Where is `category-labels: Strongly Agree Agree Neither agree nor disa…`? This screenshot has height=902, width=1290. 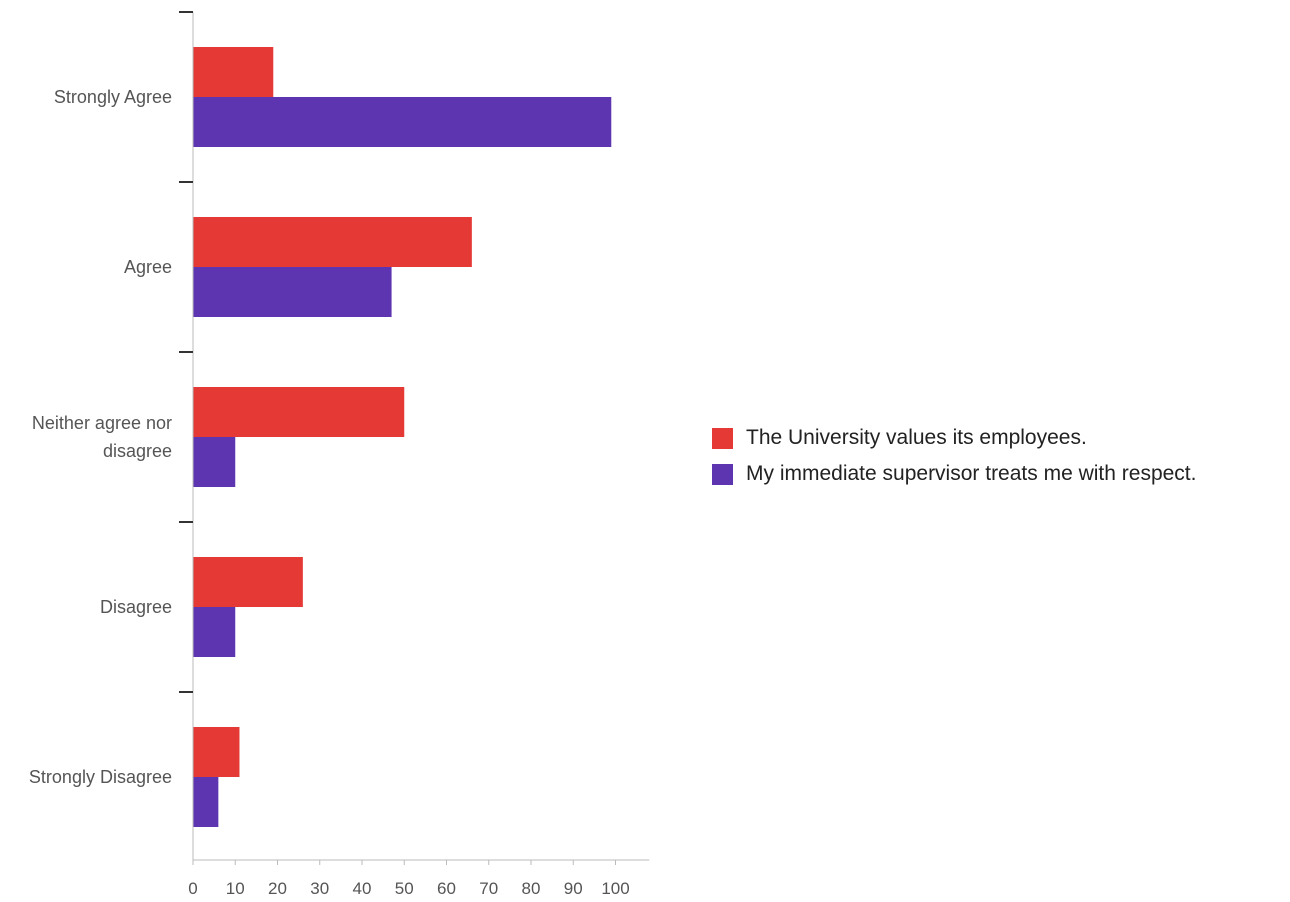 category-labels: Strongly Agree Agree Neither agree nor disa… is located at coordinates (100, 437).